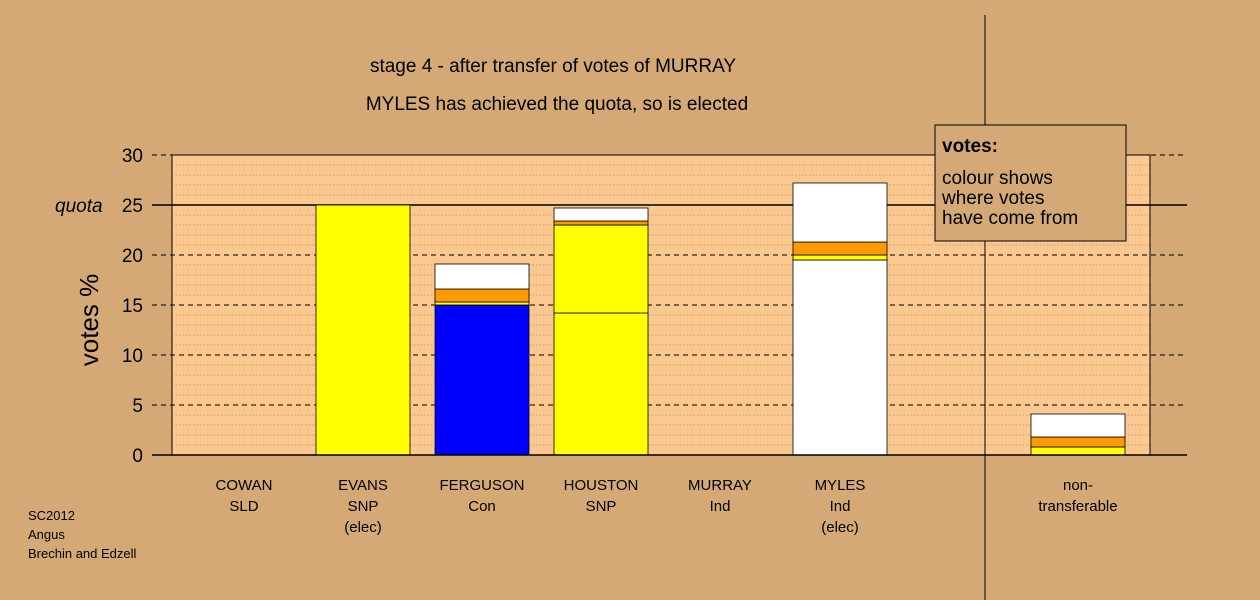 Image resolution: width=1260 pixels, height=600 pixels. Describe the element at coordinates (840, 485) in the screenshot. I see `x-category-label: MYLES` at that location.